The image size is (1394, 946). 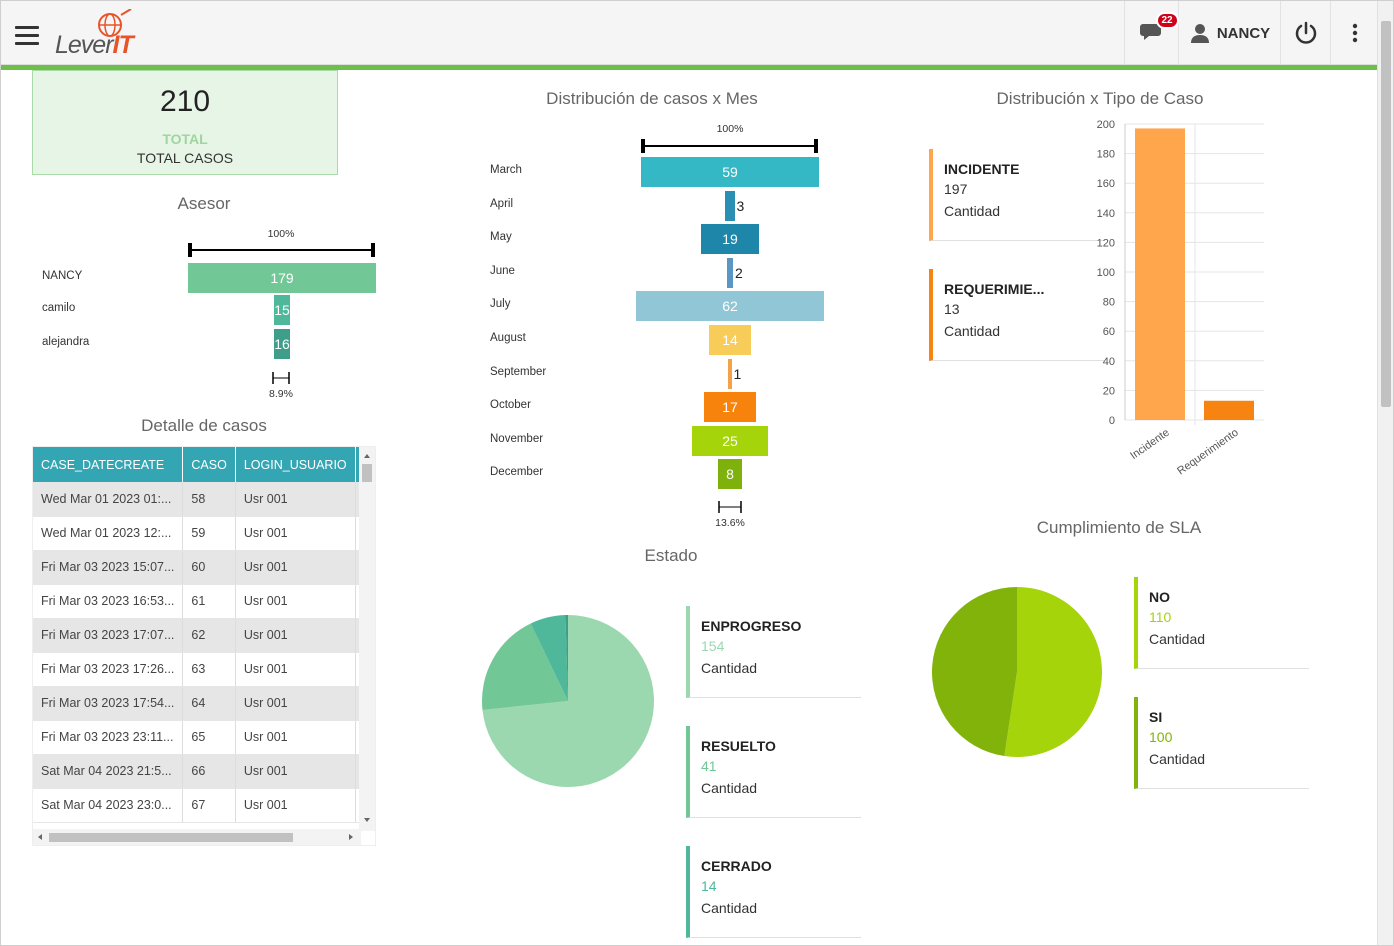 I want to click on mes-funnel-bar: 2, so click(x=734, y=272).